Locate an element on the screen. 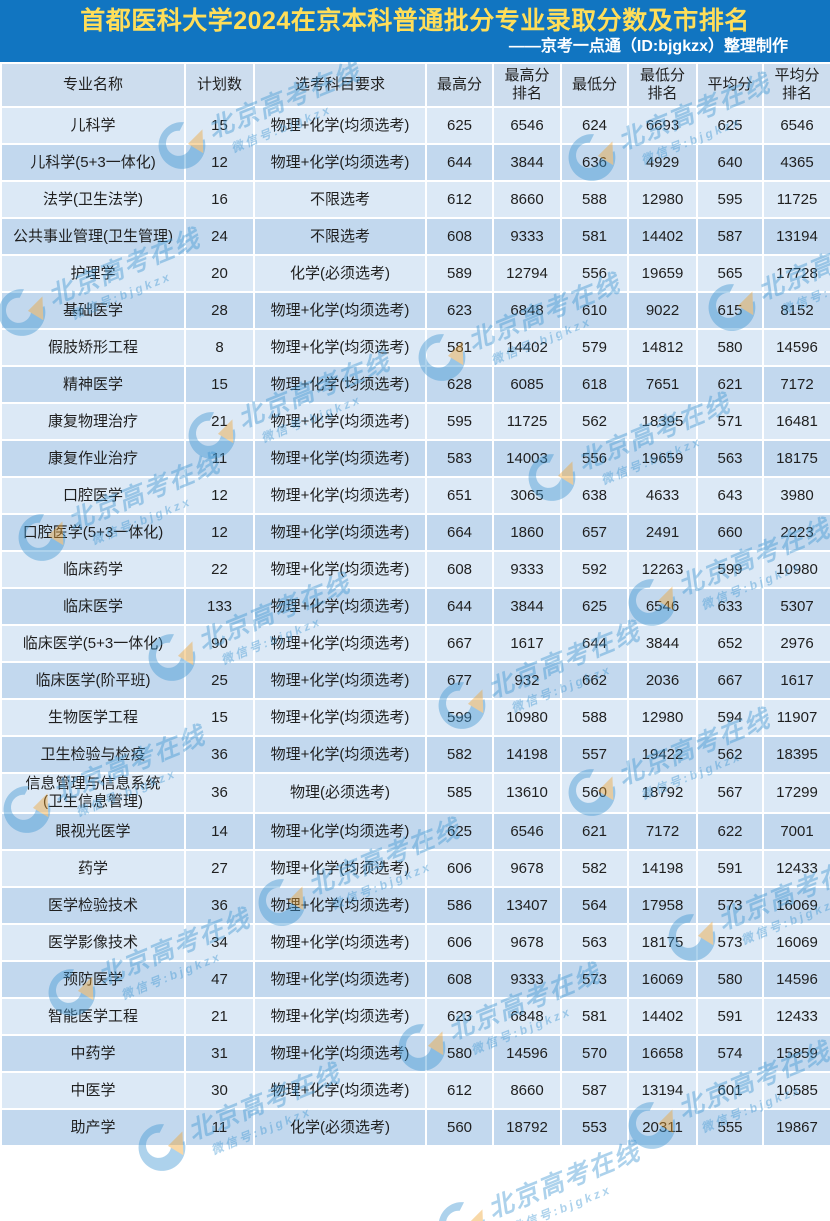 Image resolution: width=830 pixels, height=1221 pixels. table-cell: 660 is located at coordinates (730, 532).